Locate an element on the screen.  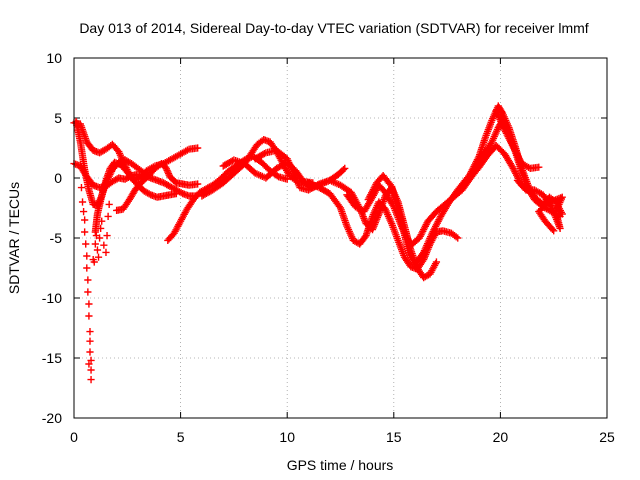
x-tick-label: 25 is located at coordinates (607, 437).